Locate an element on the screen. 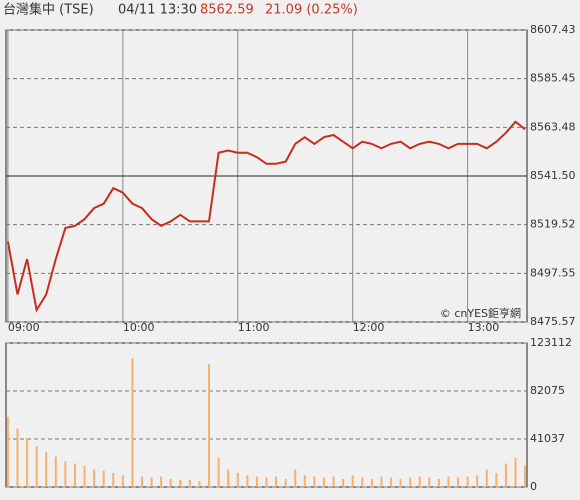  watermark: © cnYES鉅亨網 is located at coordinates (480, 313).